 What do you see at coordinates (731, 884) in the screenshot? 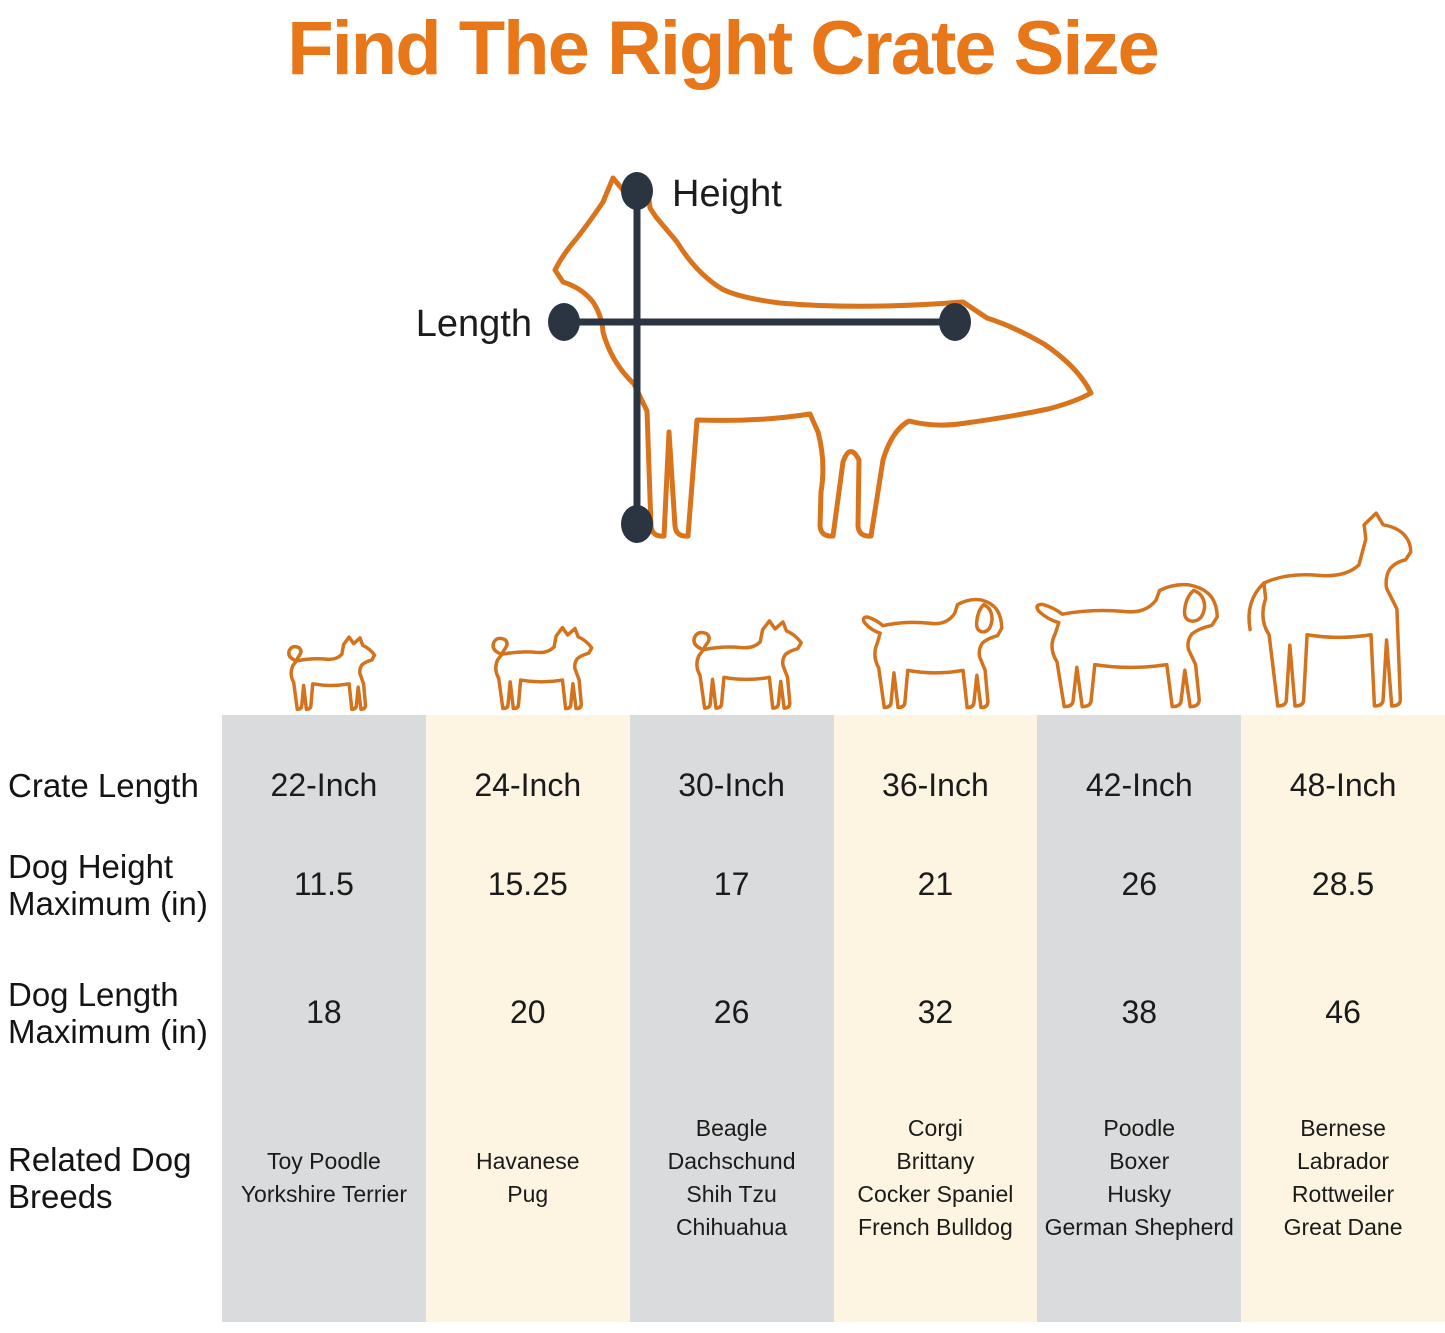
I see `dog-height-max-30: 17` at bounding box center [731, 884].